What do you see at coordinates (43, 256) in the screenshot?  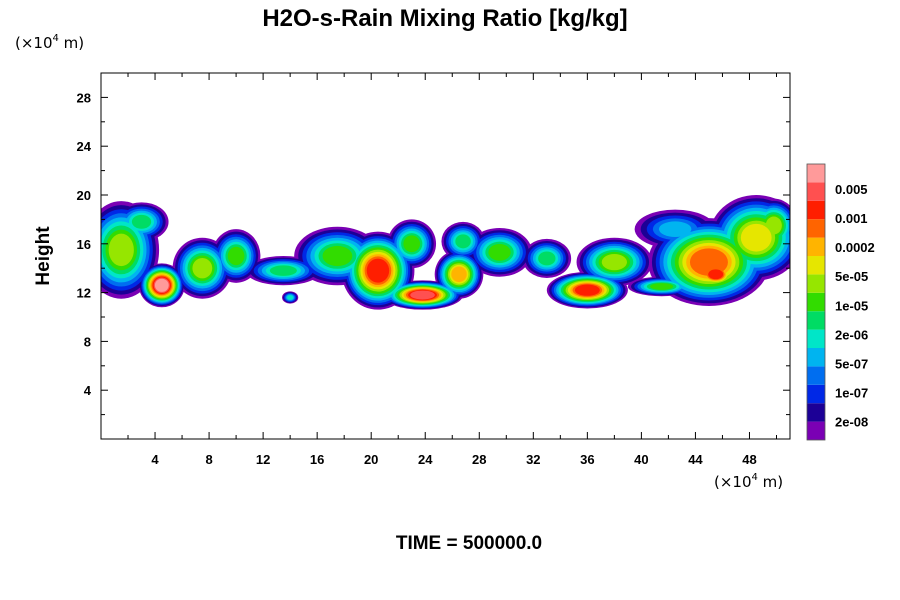 I see `y-axis-label: Height` at bounding box center [43, 256].